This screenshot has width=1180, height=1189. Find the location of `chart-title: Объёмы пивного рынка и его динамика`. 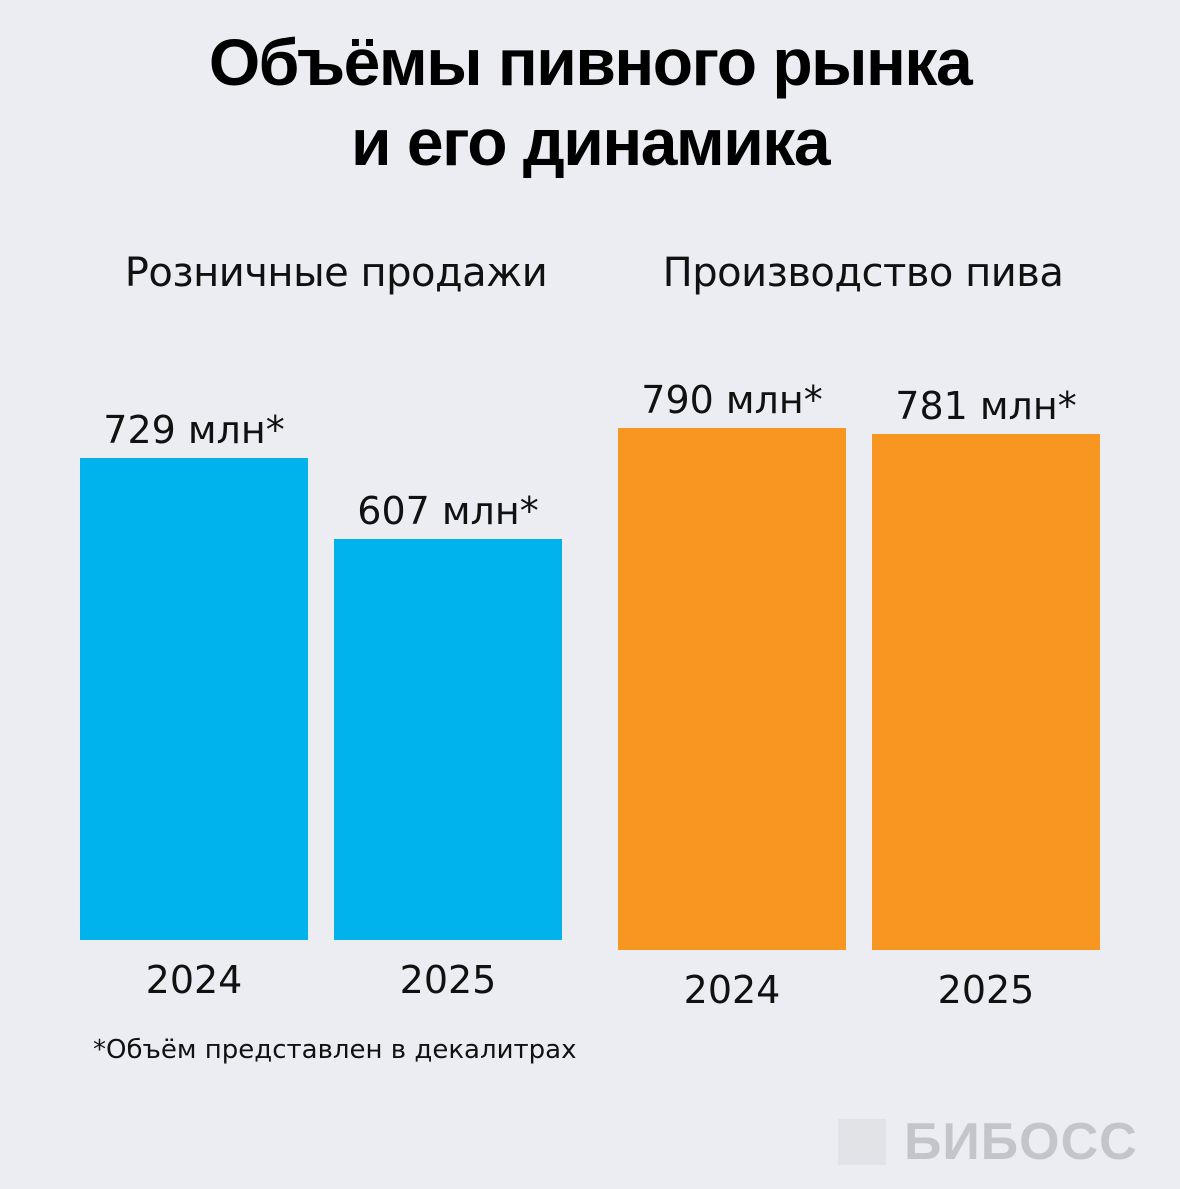

chart-title: Объёмы пивного рынка и его динамика is located at coordinates (590, 102).